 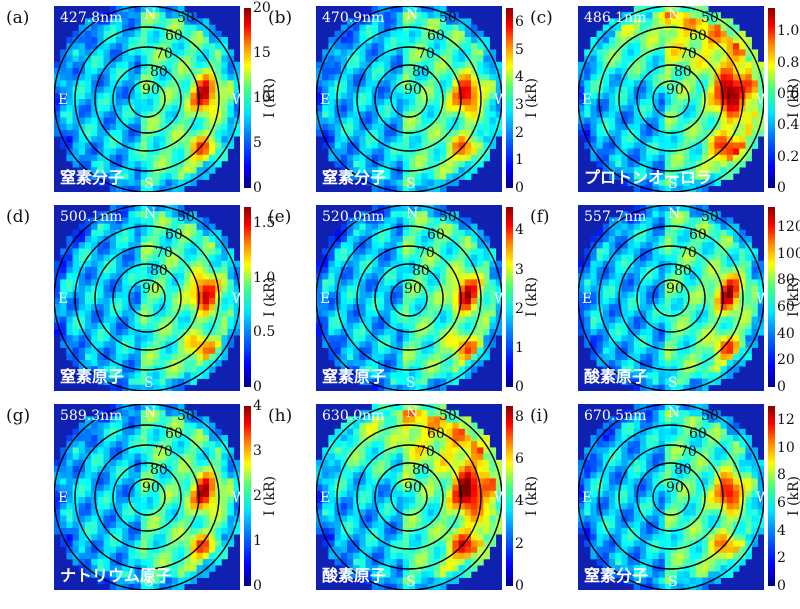 I want to click on direction-n: N, so click(x=150, y=214).